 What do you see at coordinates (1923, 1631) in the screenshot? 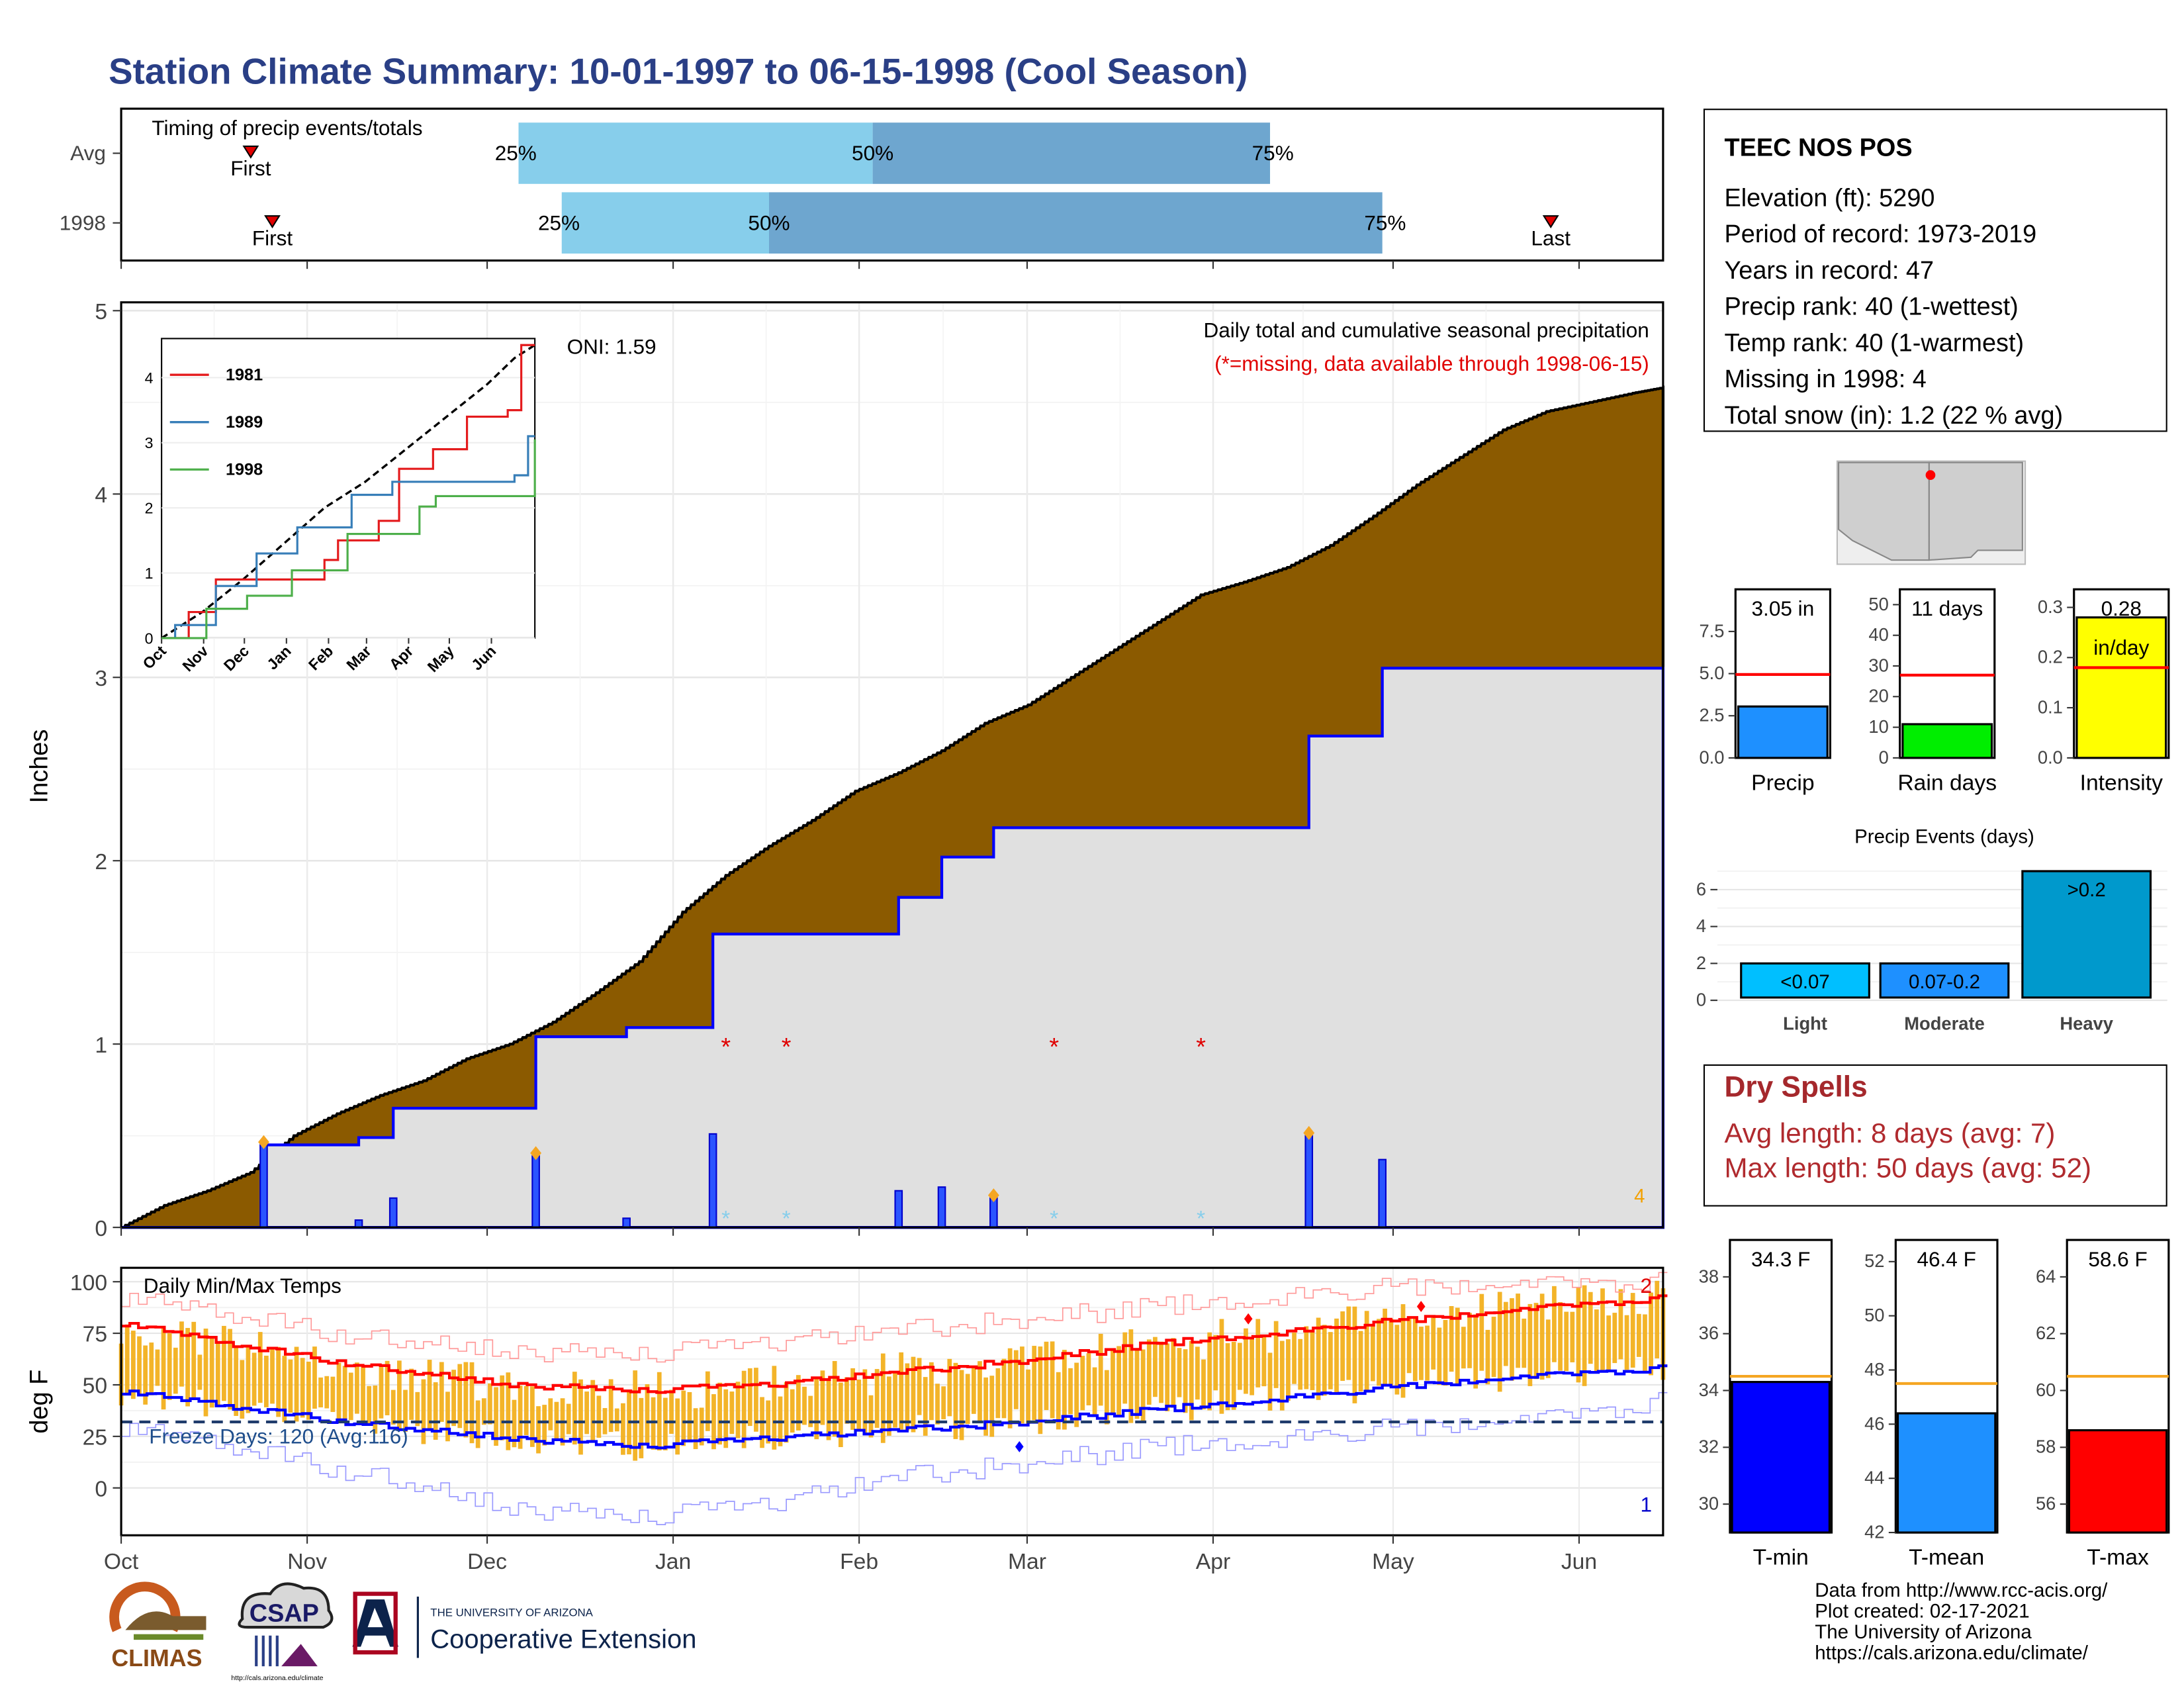
I see `credit-line: The University of Arizona` at bounding box center [1923, 1631].